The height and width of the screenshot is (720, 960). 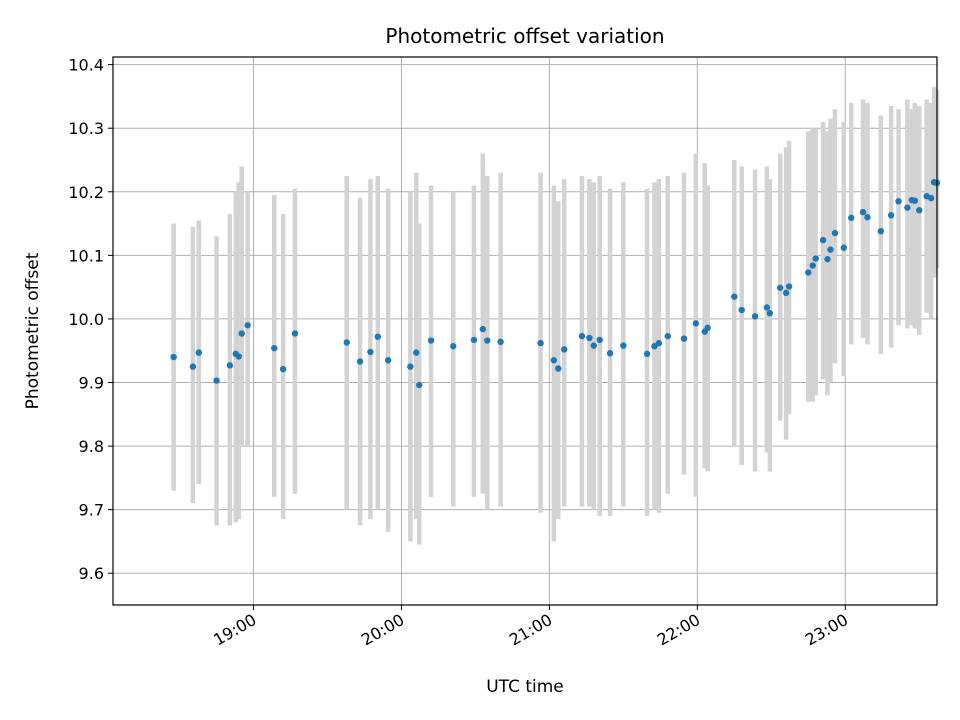 What do you see at coordinates (86, 319) in the screenshot?
I see `y-tick-label: 10.0` at bounding box center [86, 319].